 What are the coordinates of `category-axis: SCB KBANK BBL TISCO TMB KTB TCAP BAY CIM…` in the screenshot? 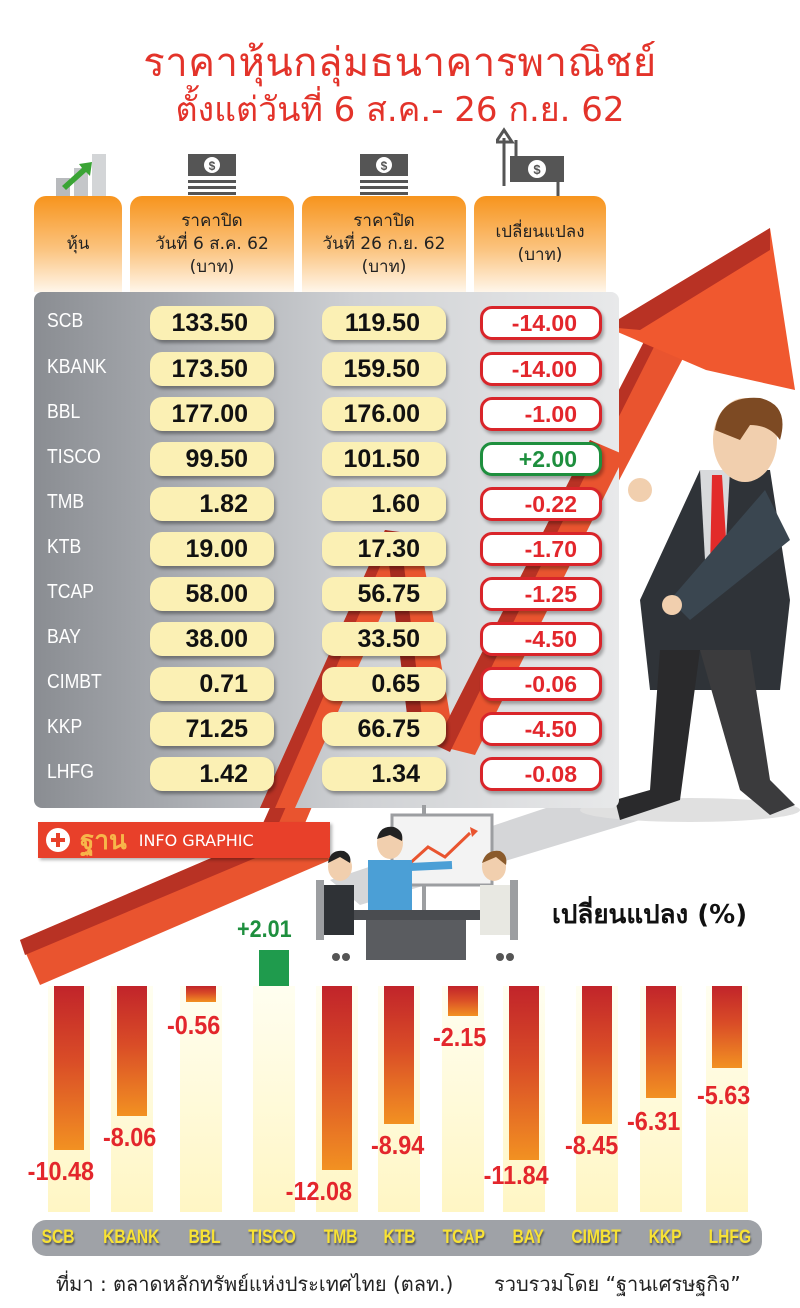 It's located at (397, 1238).